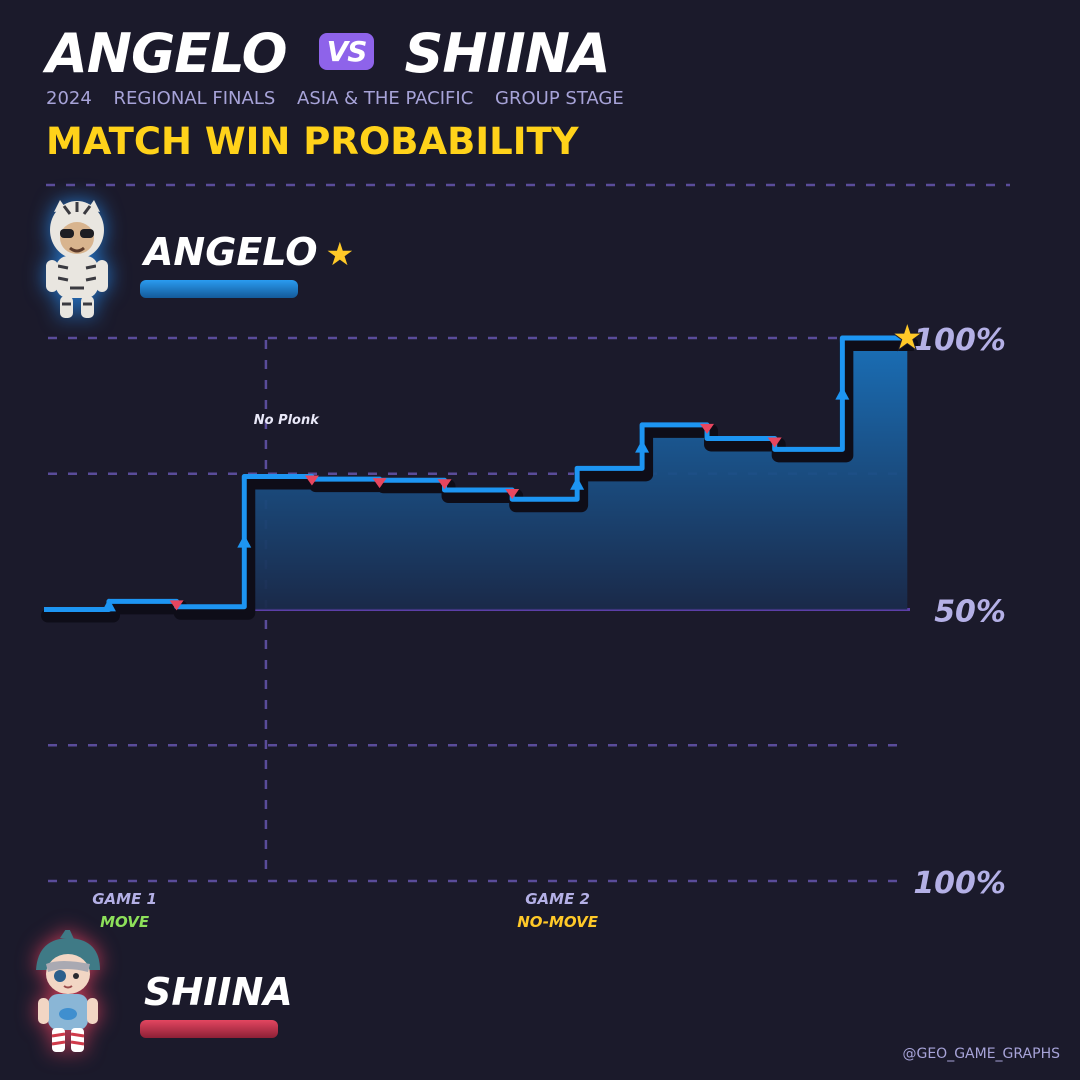  What do you see at coordinates (507, 53) in the screenshot?
I see `player2-title: SHIINA` at bounding box center [507, 53].